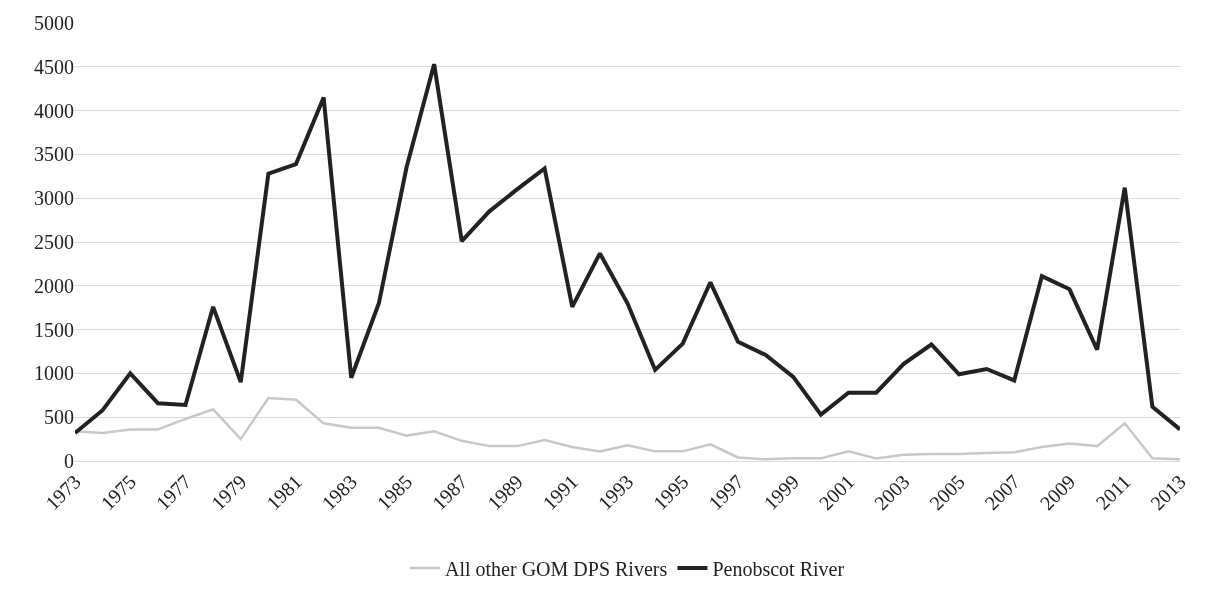 This screenshot has width=1210, height=600. What do you see at coordinates (1113, 492) in the screenshot?
I see `x-tick-label: 2011` at bounding box center [1113, 492].